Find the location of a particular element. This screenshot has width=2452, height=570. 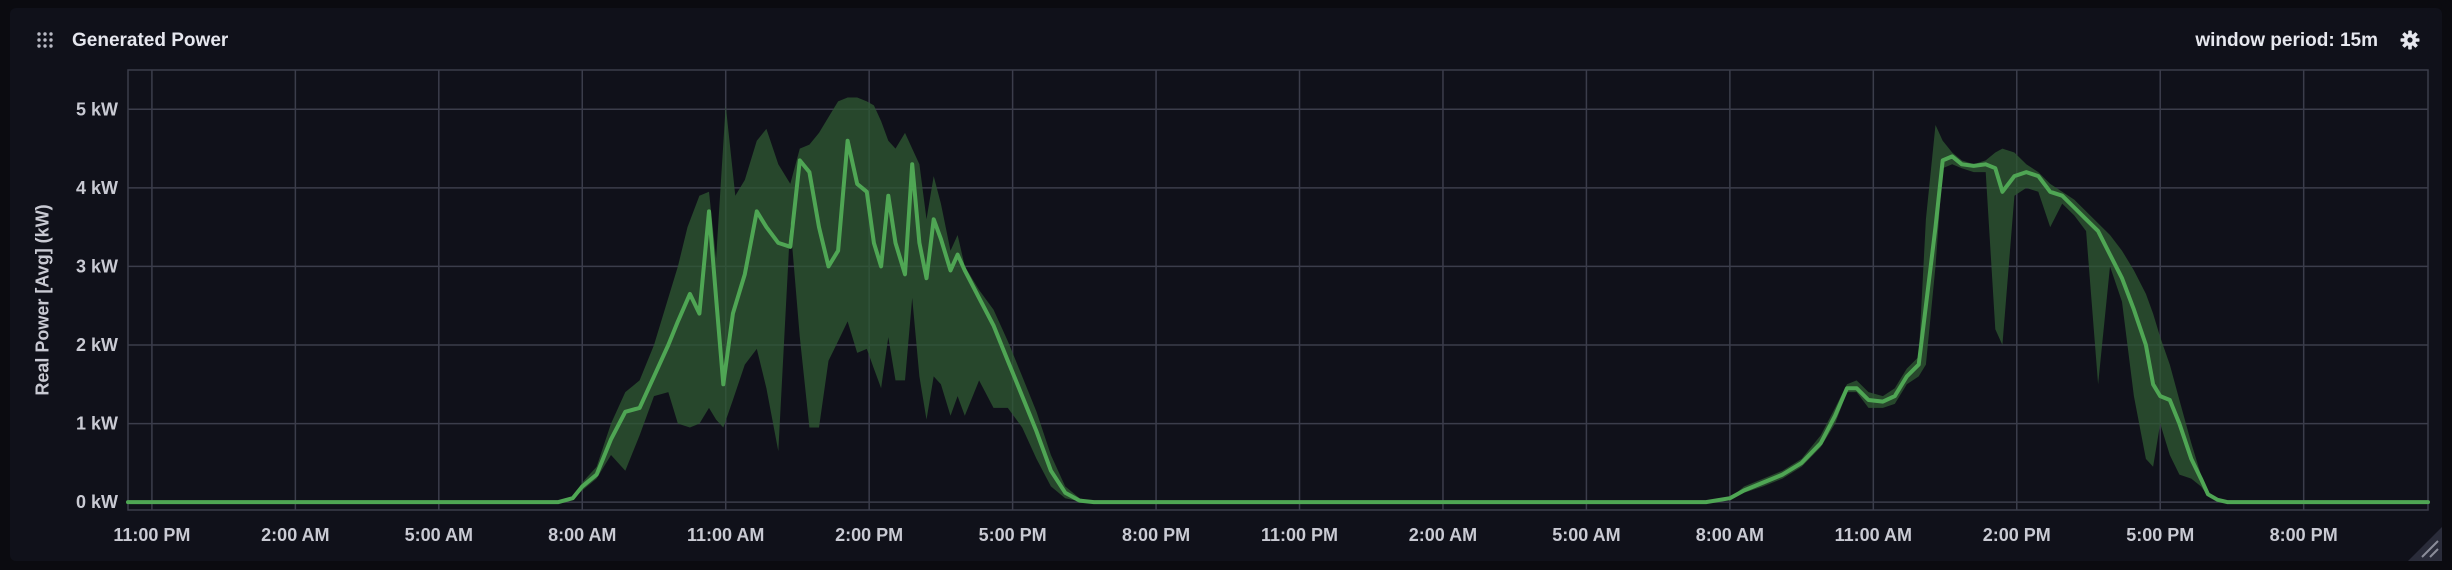

y-tick-label: 0 kW is located at coordinates (97, 502).